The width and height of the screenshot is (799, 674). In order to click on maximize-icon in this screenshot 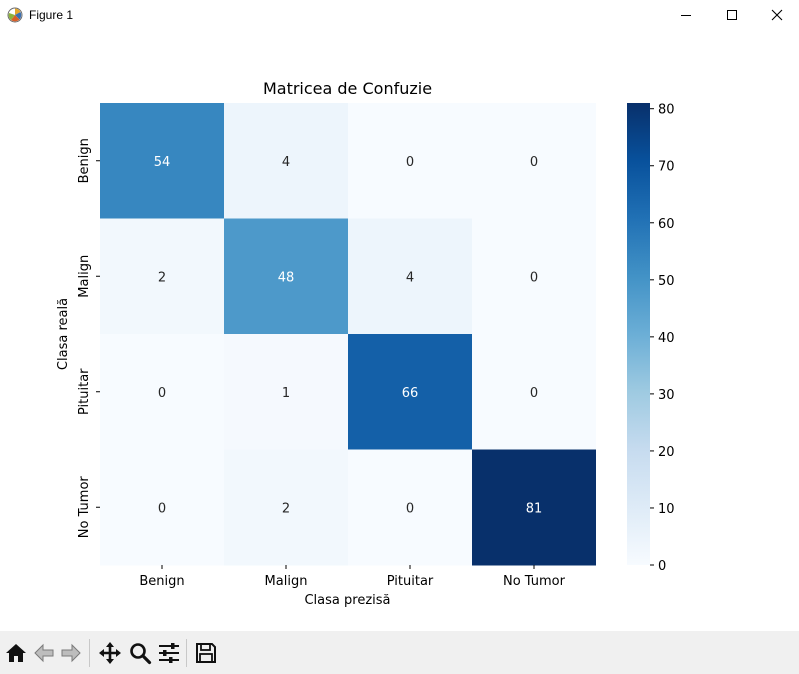, I will do `click(732, 15)`.